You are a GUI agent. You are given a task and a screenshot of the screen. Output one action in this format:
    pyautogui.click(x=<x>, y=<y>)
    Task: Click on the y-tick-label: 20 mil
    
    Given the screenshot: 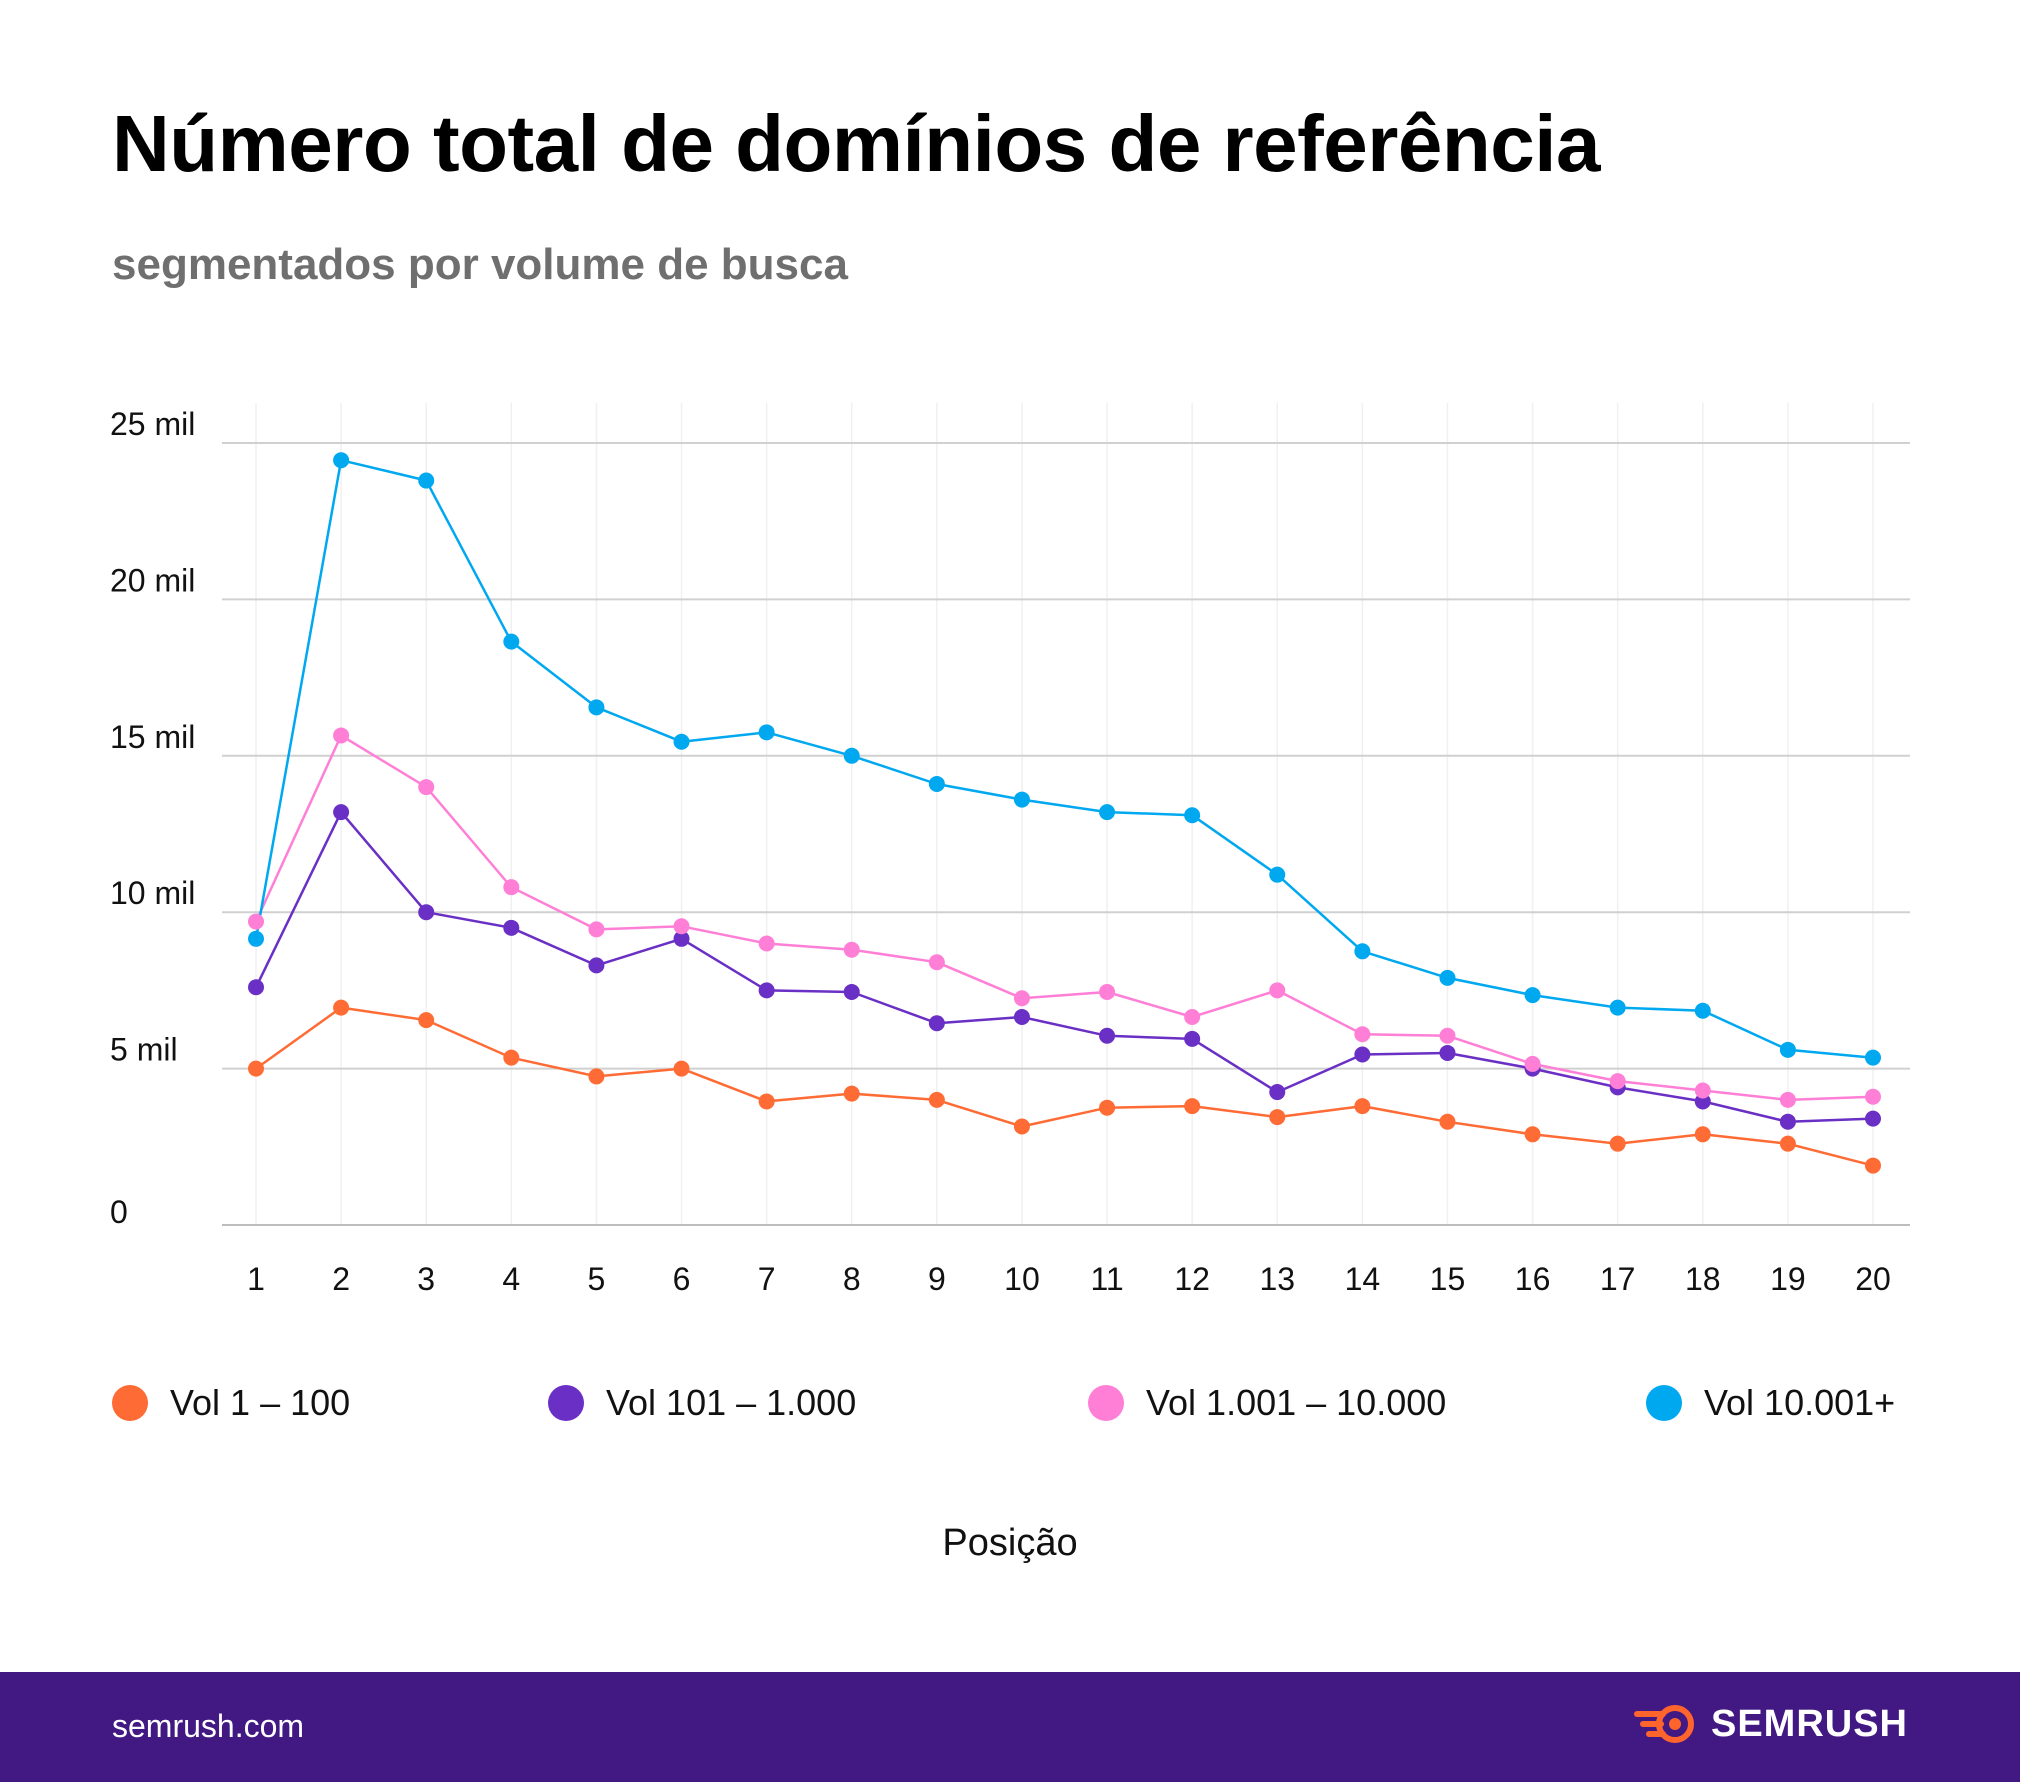 What is the action you would take?
    pyautogui.click(x=152, y=580)
    